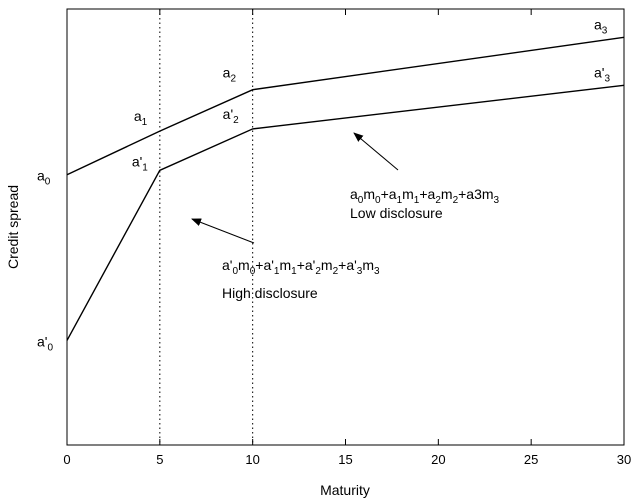 The width and height of the screenshot is (635, 500). I want to click on point-label: a3, so click(601, 26).